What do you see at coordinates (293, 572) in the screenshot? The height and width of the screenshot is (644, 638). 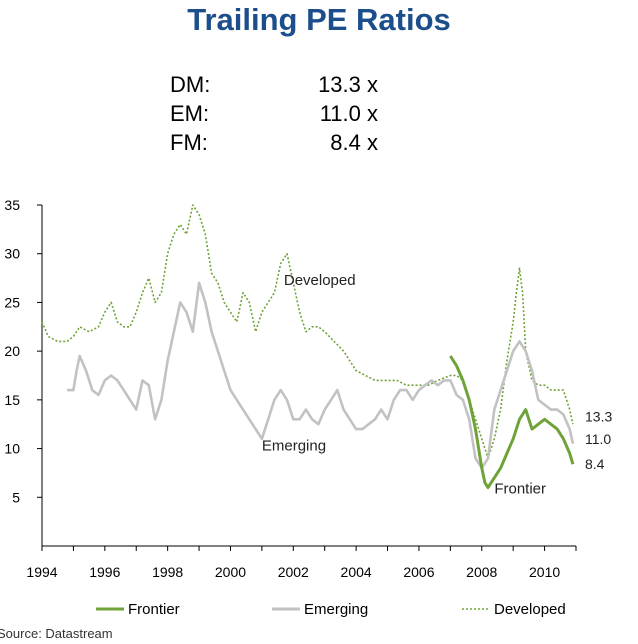 I see `x-tick-label: 2002` at bounding box center [293, 572].